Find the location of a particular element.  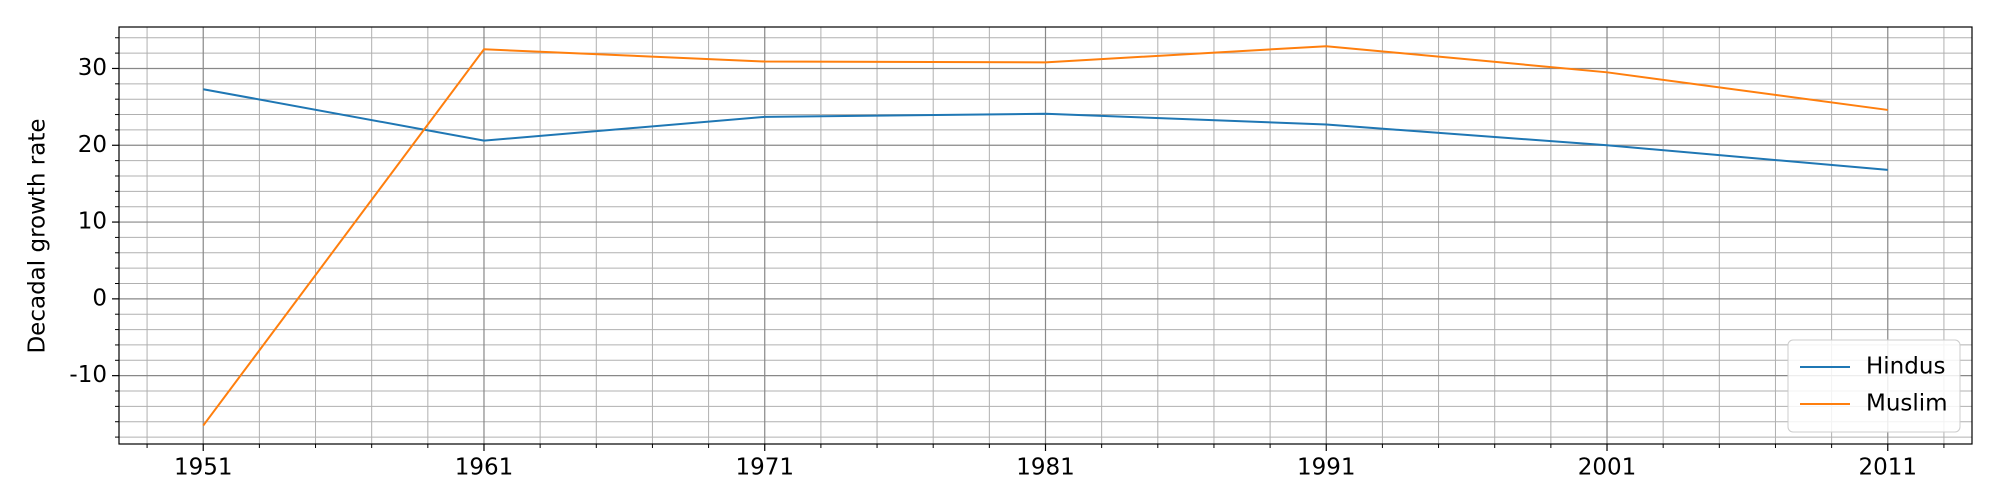

y-axis-label: Decadal growth rate is located at coordinates (38, 235).